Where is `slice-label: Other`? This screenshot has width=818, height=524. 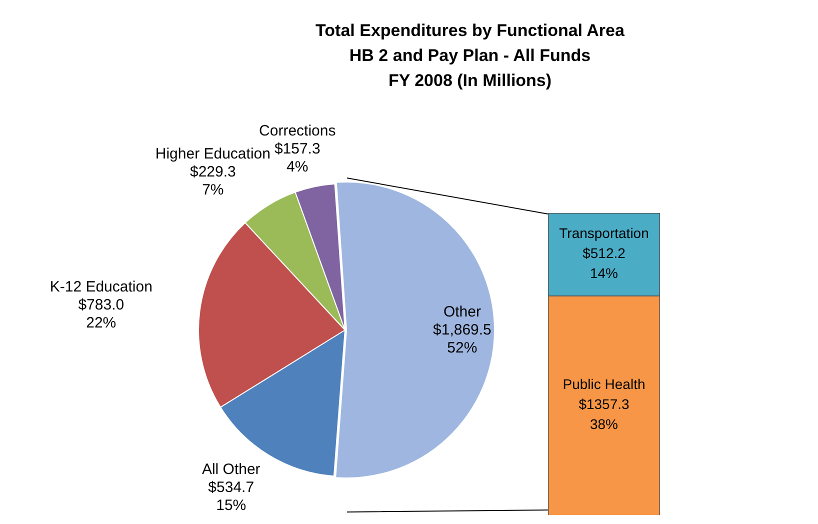 slice-label: Other is located at coordinates (462, 311).